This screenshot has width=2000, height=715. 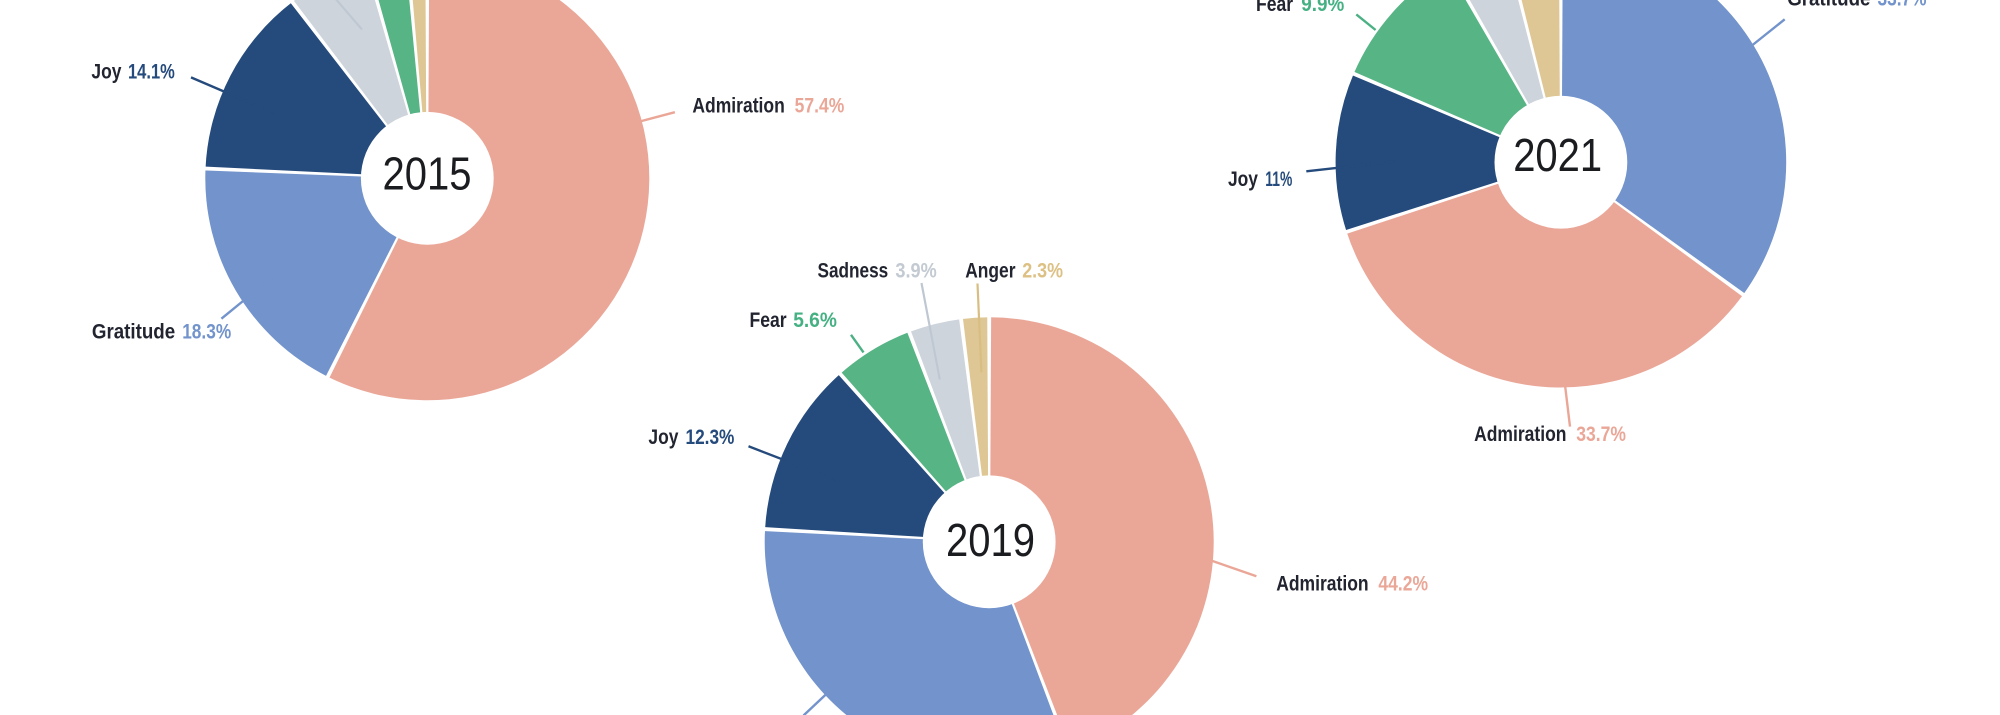 What do you see at coordinates (1403, 583) in the screenshot?
I see `svg-text: 44.2%` at bounding box center [1403, 583].